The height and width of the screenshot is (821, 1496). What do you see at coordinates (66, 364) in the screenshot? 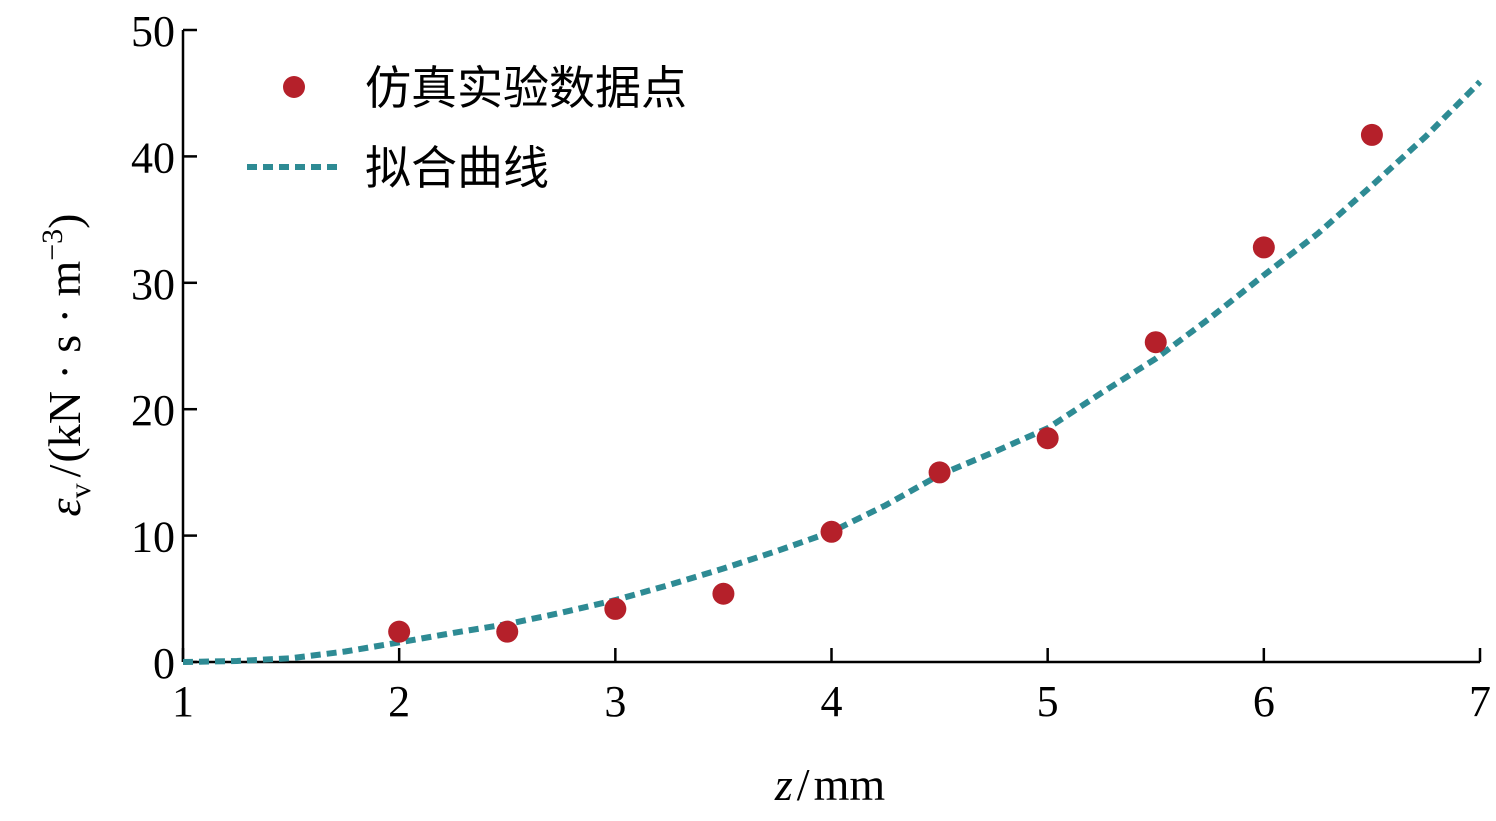
I see `y-axis-title: εv/(kN · s · m−3)` at bounding box center [66, 364].